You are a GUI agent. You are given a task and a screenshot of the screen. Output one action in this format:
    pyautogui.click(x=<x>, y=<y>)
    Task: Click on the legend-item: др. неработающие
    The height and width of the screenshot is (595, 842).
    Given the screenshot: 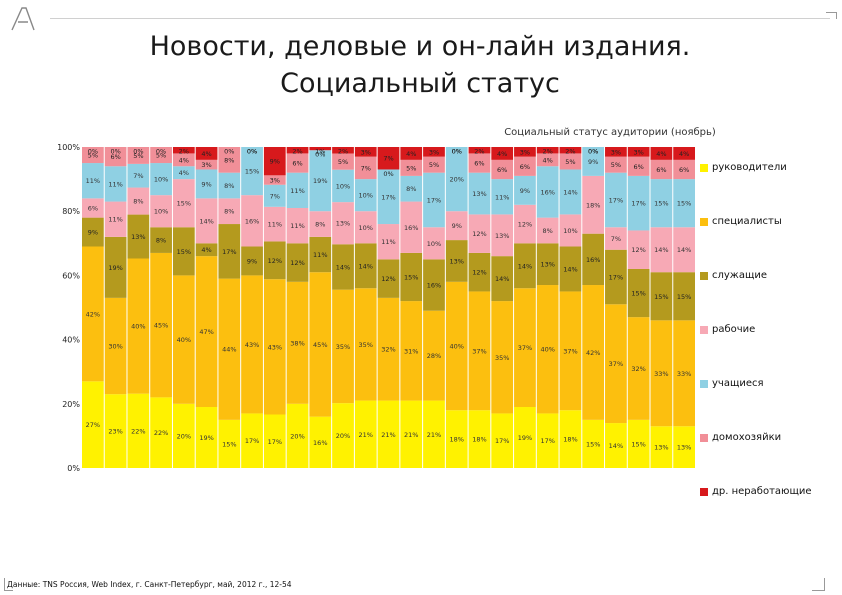 What is the action you would take?
    pyautogui.click(x=756, y=491)
    